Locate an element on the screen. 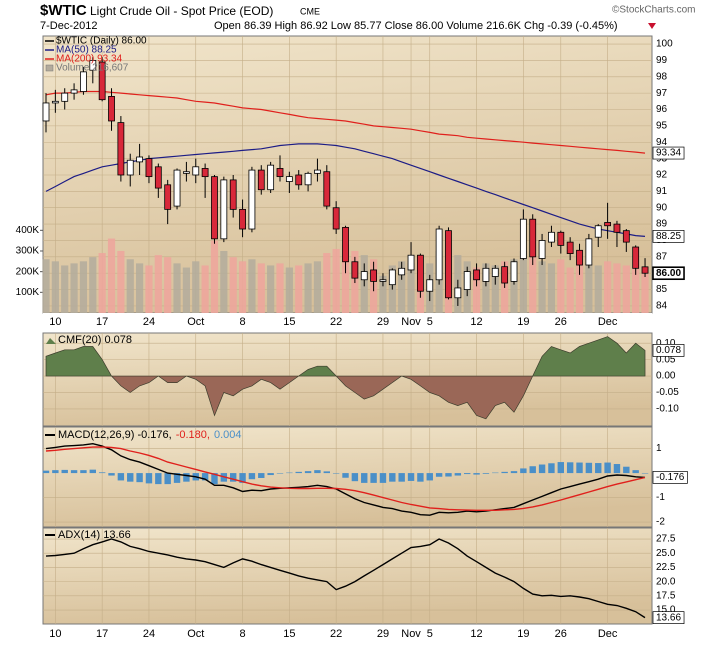 The width and height of the screenshot is (708, 659). value-tag: 86.00 is located at coordinates (668, 273).